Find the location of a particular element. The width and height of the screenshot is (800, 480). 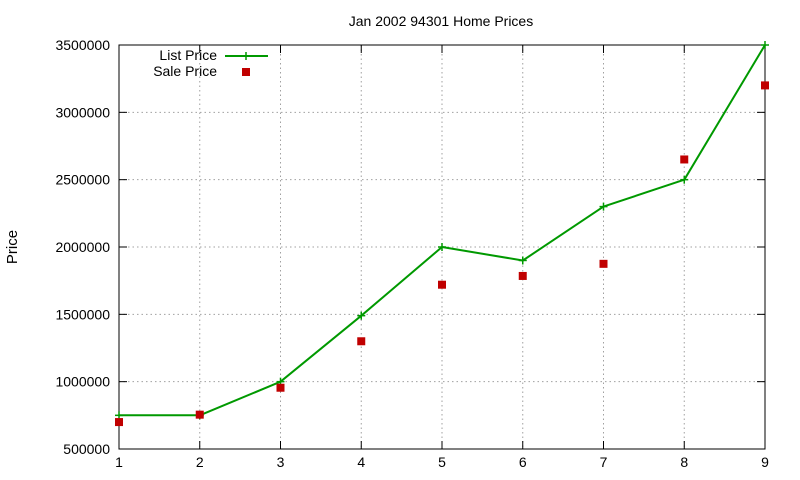

x-tick-label: 2 is located at coordinates (200, 462).